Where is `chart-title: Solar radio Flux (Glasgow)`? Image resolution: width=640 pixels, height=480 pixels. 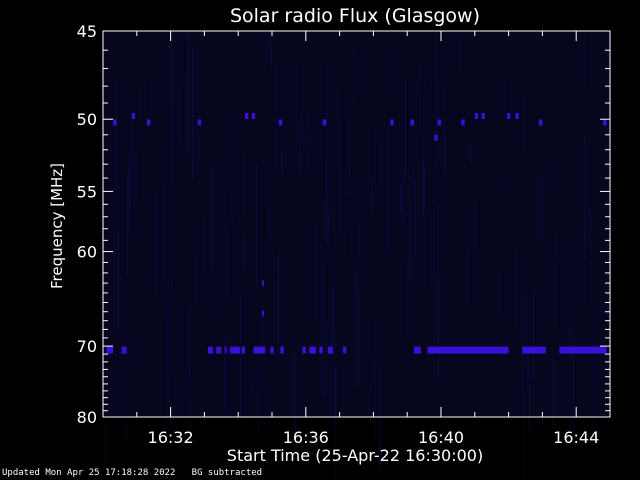
chart-title: Solar radio Flux (Glasgow) is located at coordinates (355, 16).